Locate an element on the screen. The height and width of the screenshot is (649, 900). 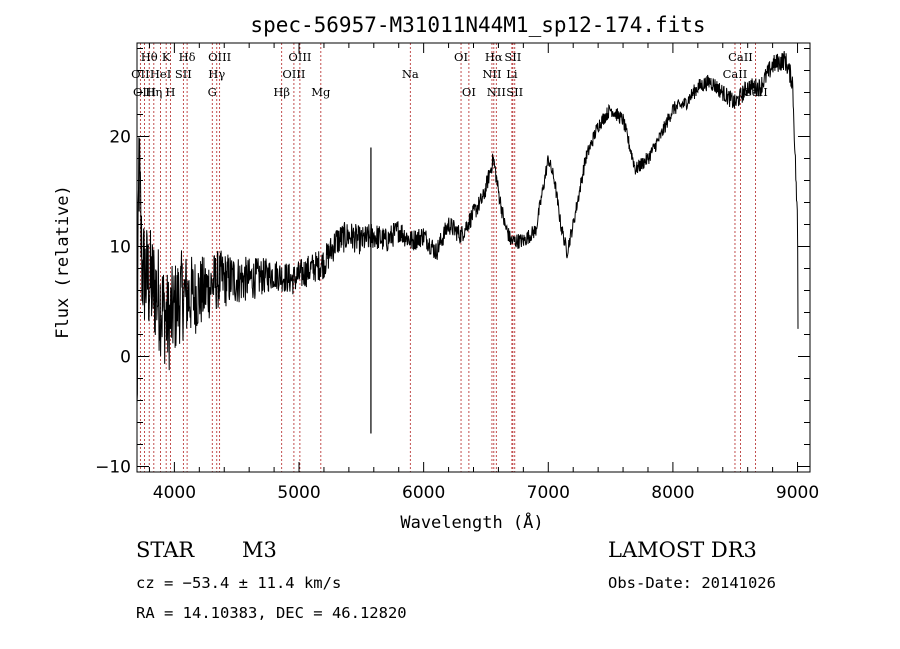
x-tick-label: 4000 is located at coordinates (174, 493).